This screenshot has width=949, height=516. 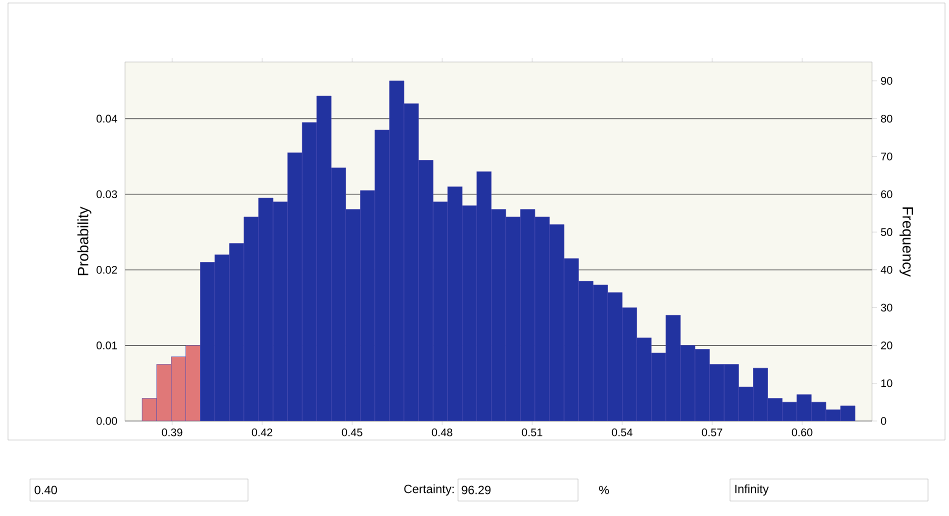 What do you see at coordinates (712, 432) in the screenshot?
I see `x-tick-label: 0.57` at bounding box center [712, 432].